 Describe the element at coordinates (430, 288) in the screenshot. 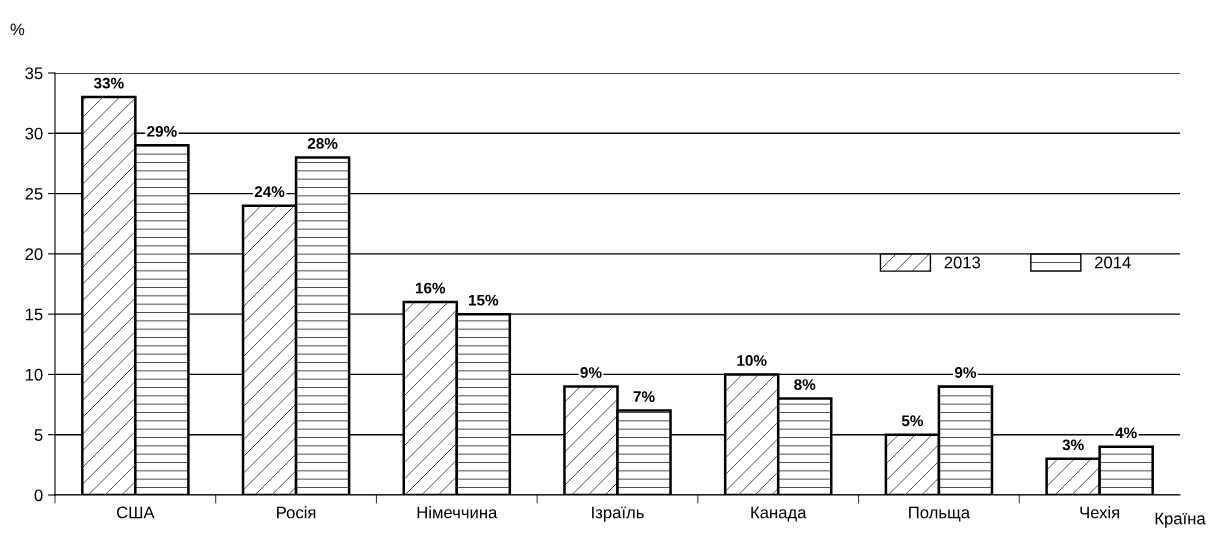

I see `data-label: 16%` at that location.